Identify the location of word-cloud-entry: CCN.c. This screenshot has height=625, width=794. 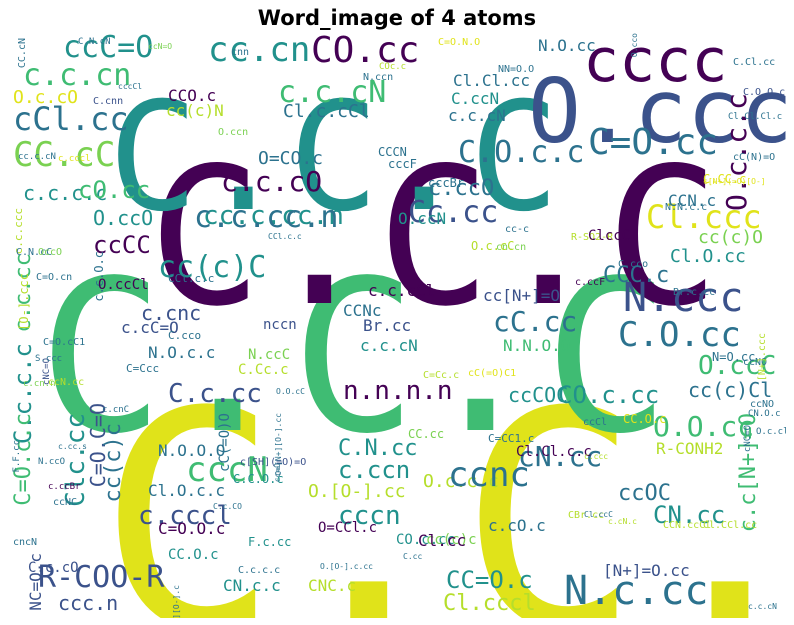
(692, 200).